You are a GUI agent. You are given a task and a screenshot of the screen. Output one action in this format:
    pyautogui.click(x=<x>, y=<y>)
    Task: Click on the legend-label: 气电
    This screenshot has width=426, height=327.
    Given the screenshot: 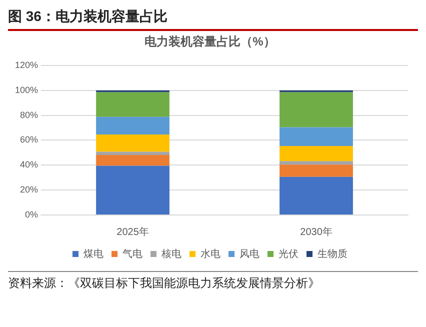 What is the action you would take?
    pyautogui.click(x=132, y=254)
    